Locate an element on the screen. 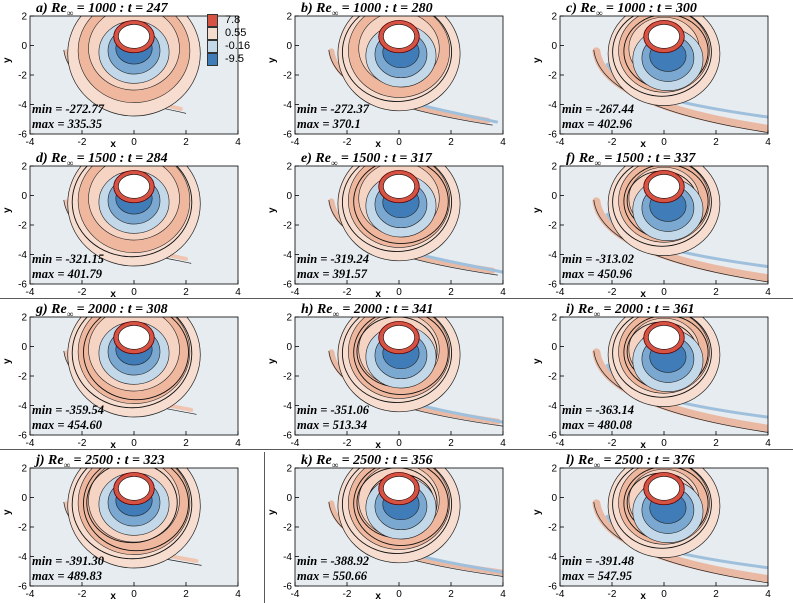 This screenshot has width=793, height=603. panel-title-label: b) Re is located at coordinates (316, 8).